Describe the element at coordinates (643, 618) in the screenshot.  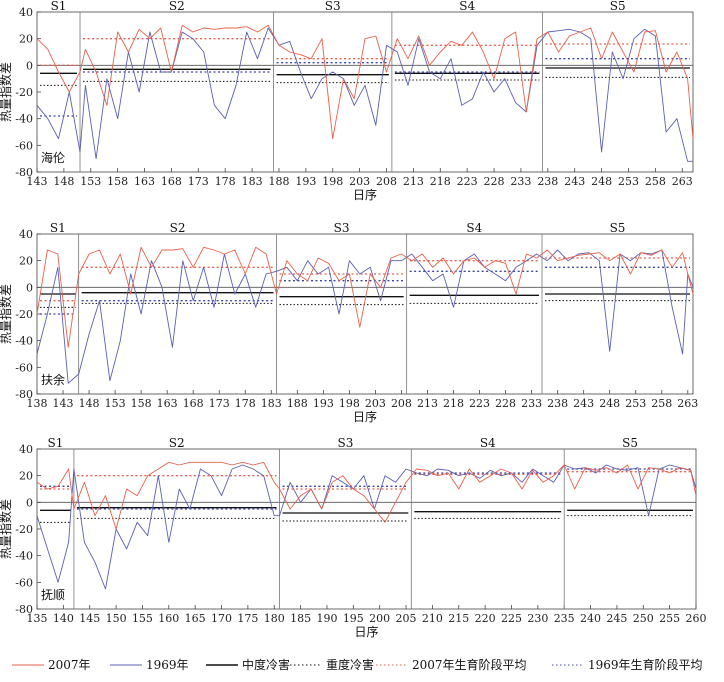
I see `x-tick-label: 250` at that location.